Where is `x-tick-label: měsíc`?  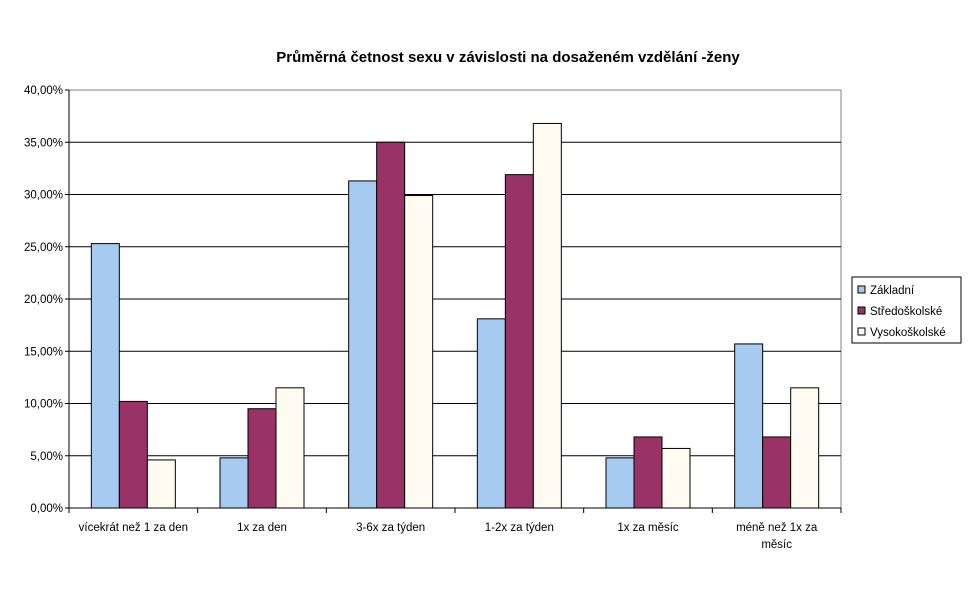 x-tick-label: měsíc is located at coordinates (776, 545).